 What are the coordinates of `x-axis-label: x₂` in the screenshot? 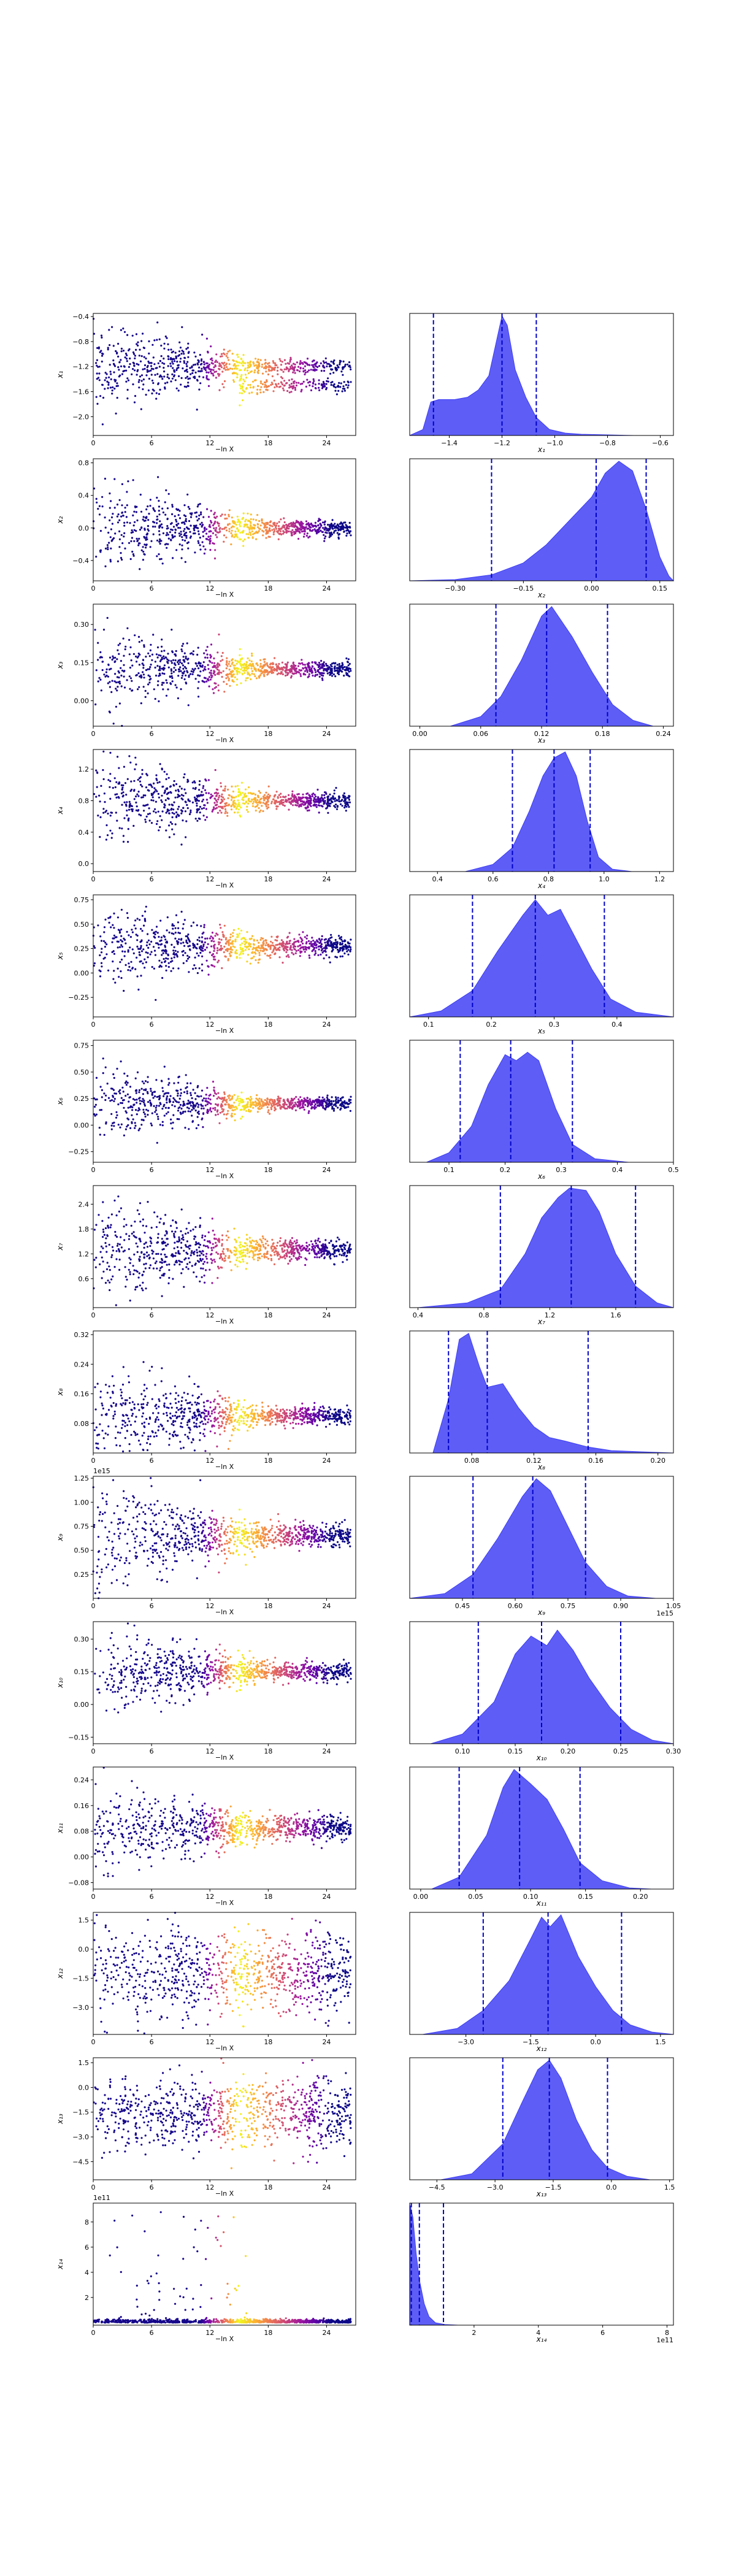 It's located at (541, 595).